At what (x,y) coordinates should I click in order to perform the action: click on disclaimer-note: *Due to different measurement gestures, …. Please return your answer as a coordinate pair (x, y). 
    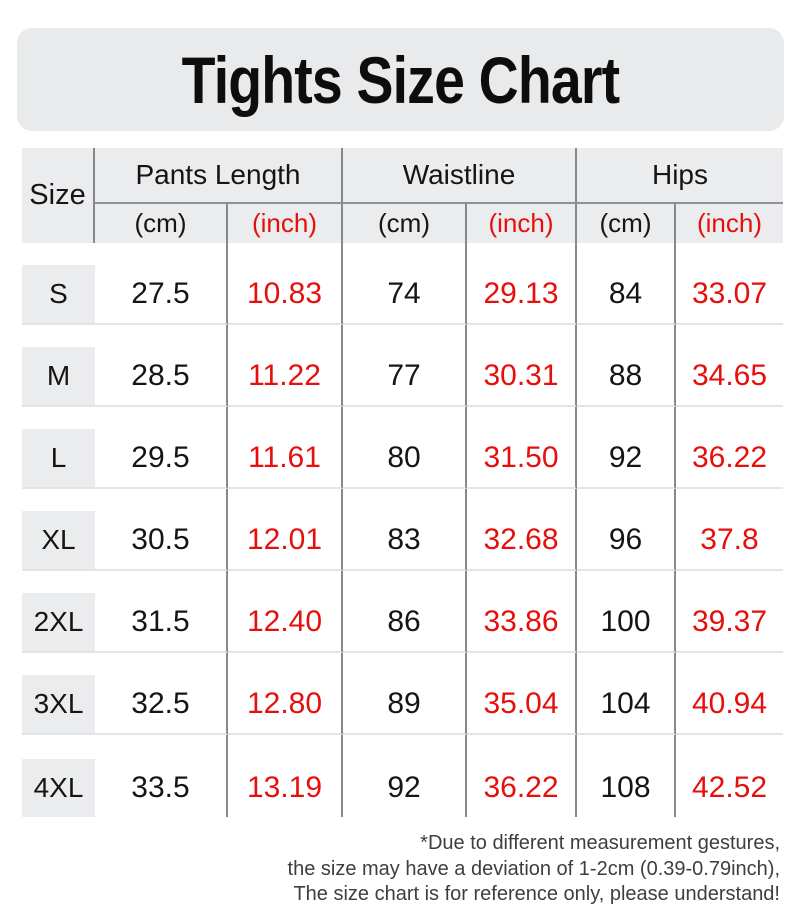
    Looking at the image, I should click on (400, 869).